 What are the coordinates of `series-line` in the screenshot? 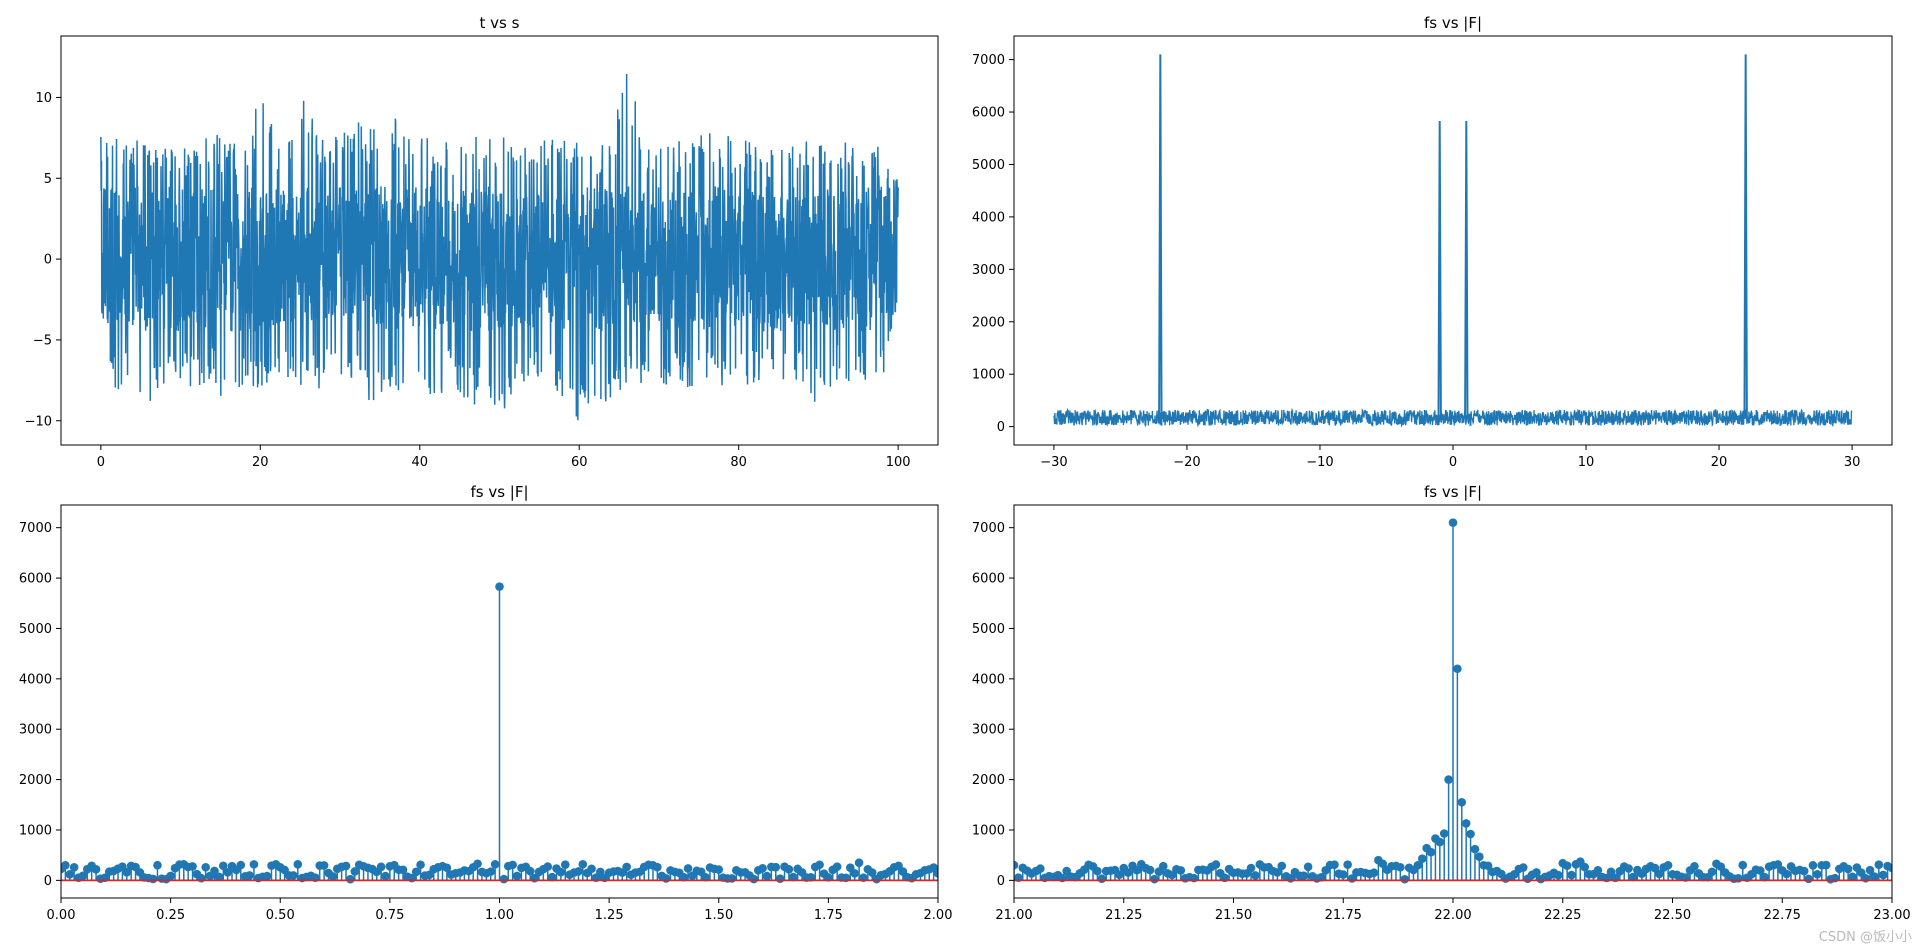 It's located at (1453, 417).